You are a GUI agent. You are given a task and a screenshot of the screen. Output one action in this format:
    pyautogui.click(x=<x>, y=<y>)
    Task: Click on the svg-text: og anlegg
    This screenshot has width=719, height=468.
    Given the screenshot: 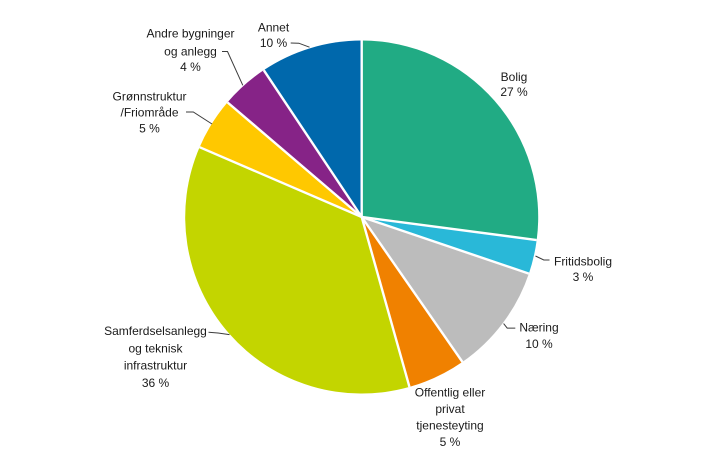 What is the action you would take?
    pyautogui.click(x=190, y=52)
    